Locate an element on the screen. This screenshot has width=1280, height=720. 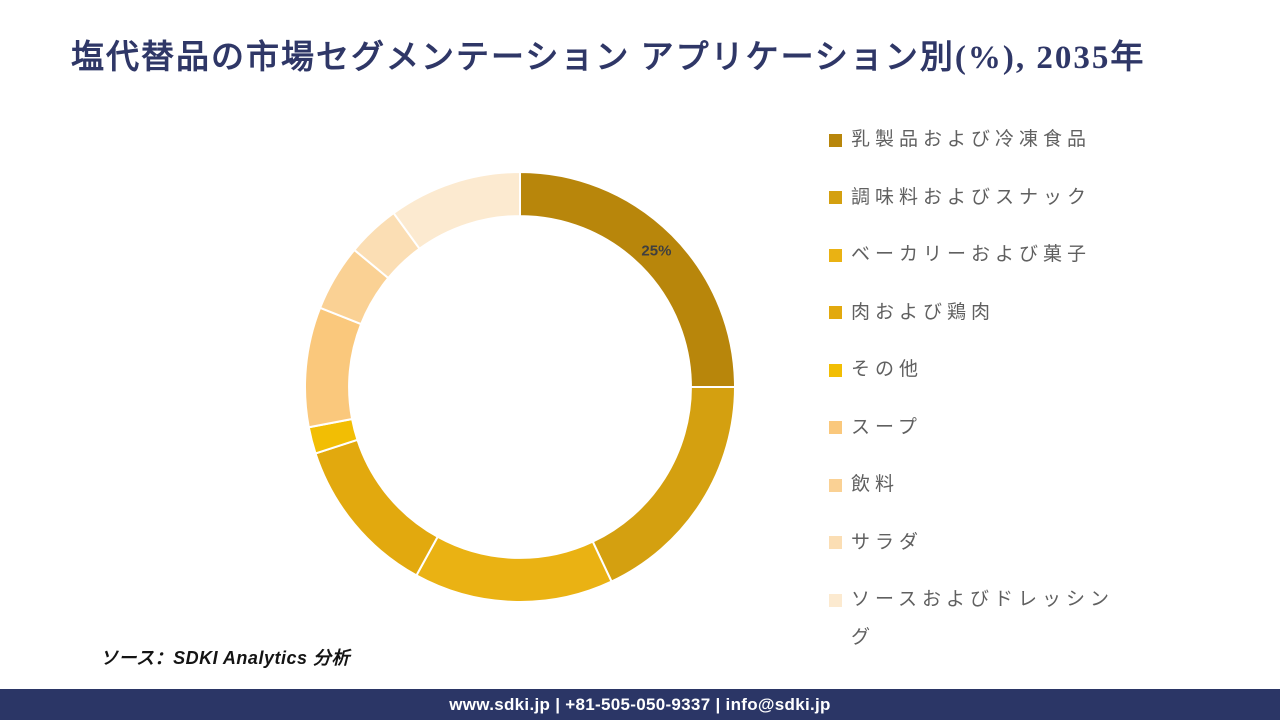
legend-label: 調味料およびスナック is located at coordinates (971, 197).